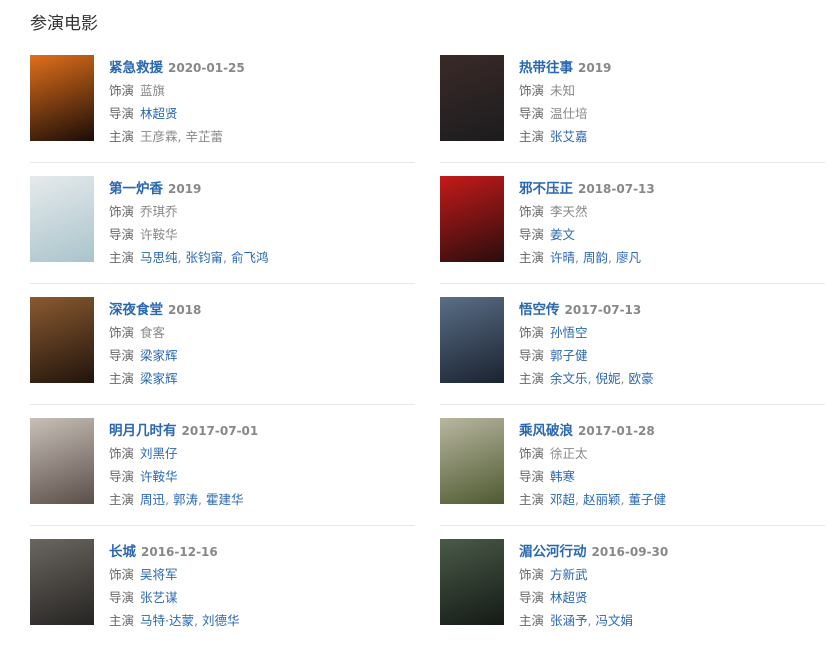 Image resolution: width=831 pixels, height=660 pixels. Describe the element at coordinates (587, 221) in the screenshot. I see `movie-info: 邪不压正 2018-07-13 饰演 李天然 导演 姜文 主演 许晴, 周韵, 廖凡` at that location.